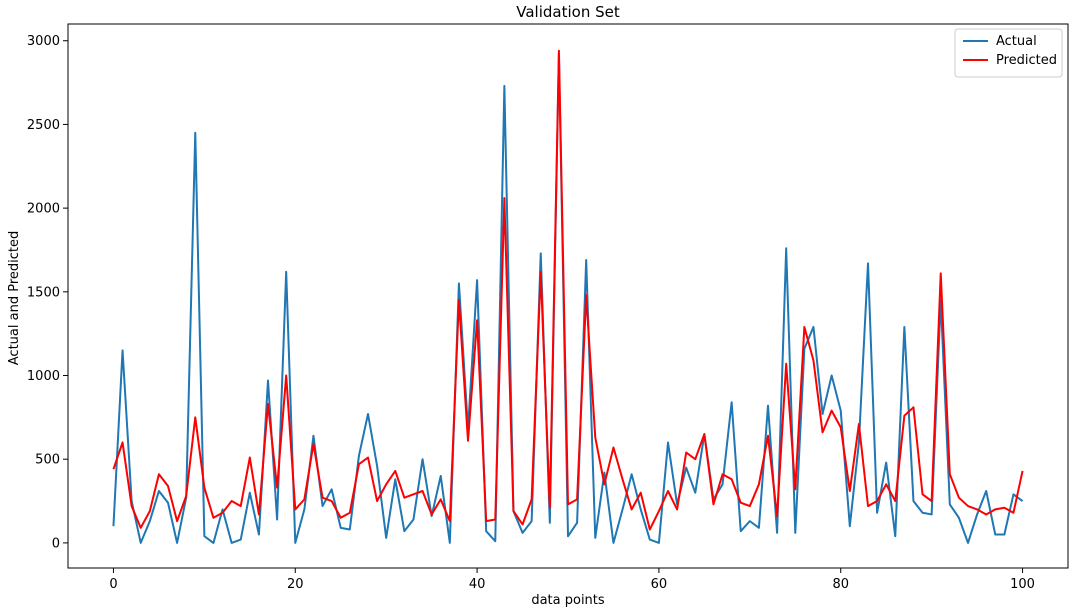  Describe the element at coordinates (568, 12) in the screenshot. I see `chart-title: Validation Set` at that location.